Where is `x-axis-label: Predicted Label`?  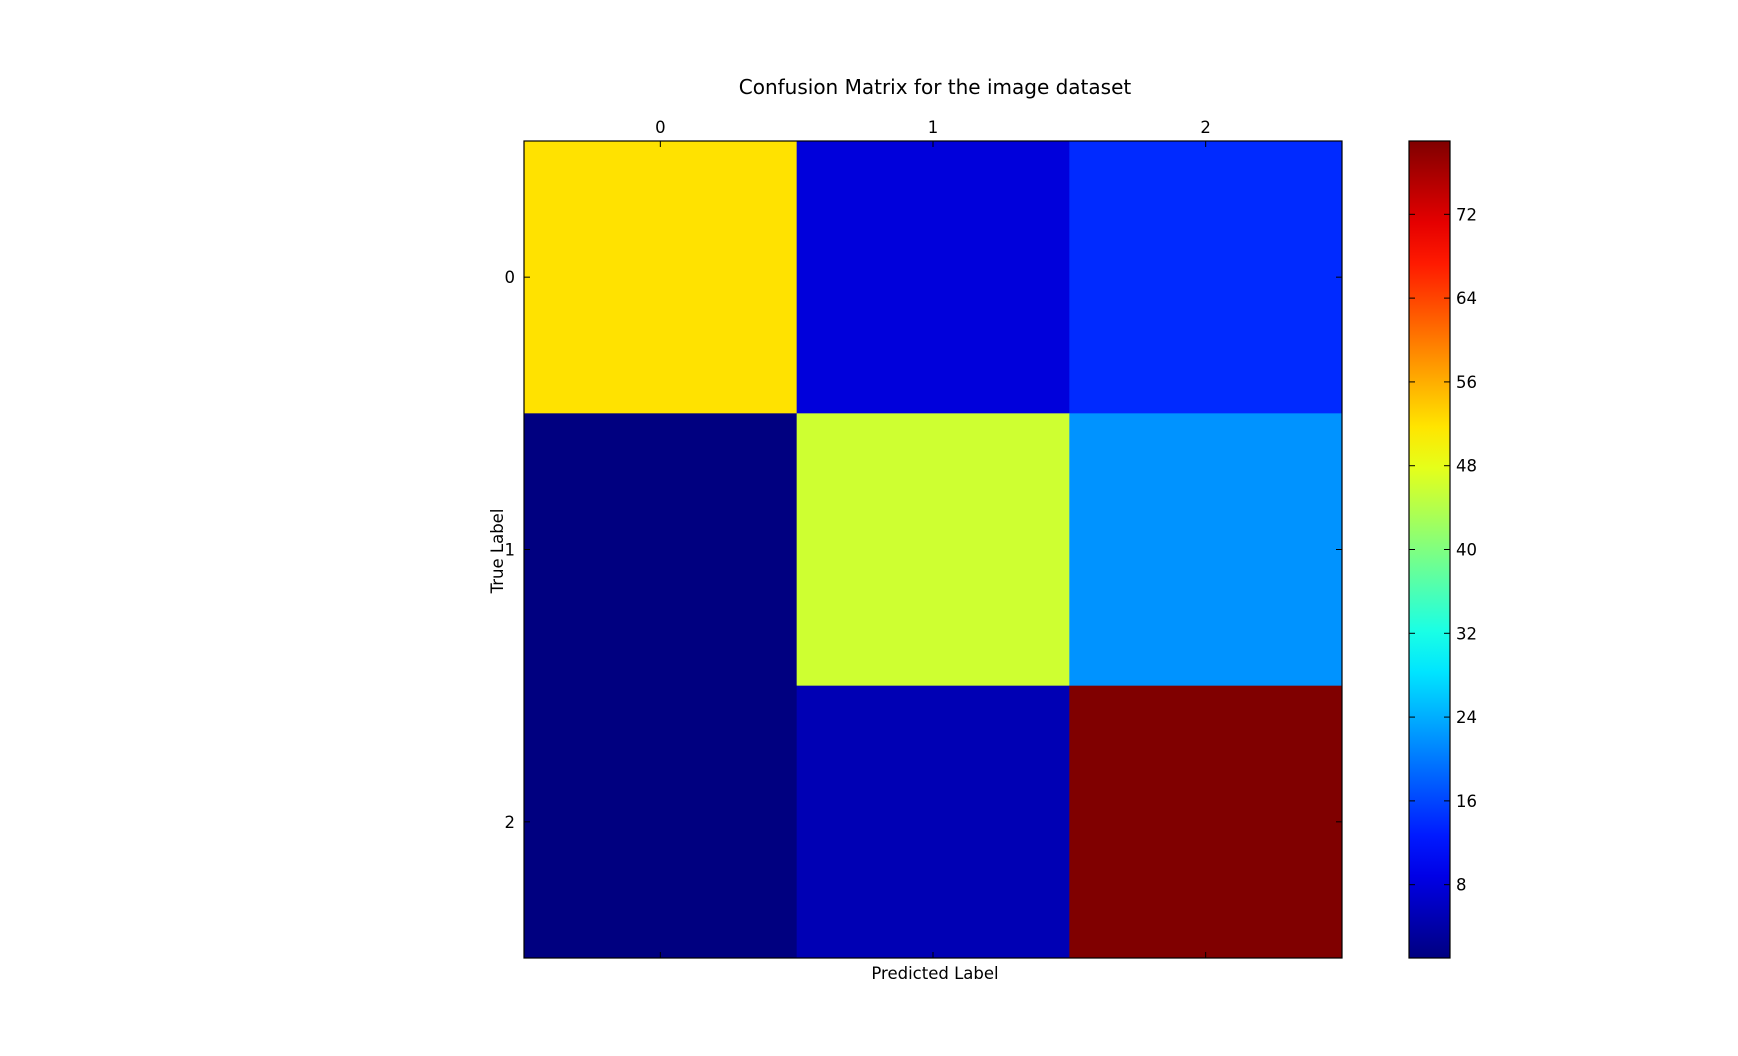
x-axis-label: Predicted Label is located at coordinates (934, 973).